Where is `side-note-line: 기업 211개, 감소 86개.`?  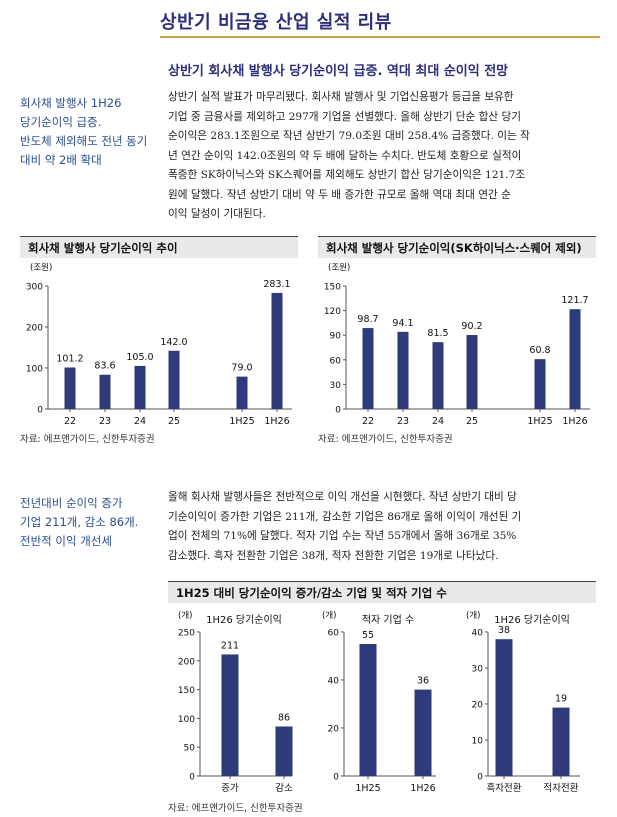 side-note-line: 기업 211개, 감소 86개. is located at coordinates (79, 522).